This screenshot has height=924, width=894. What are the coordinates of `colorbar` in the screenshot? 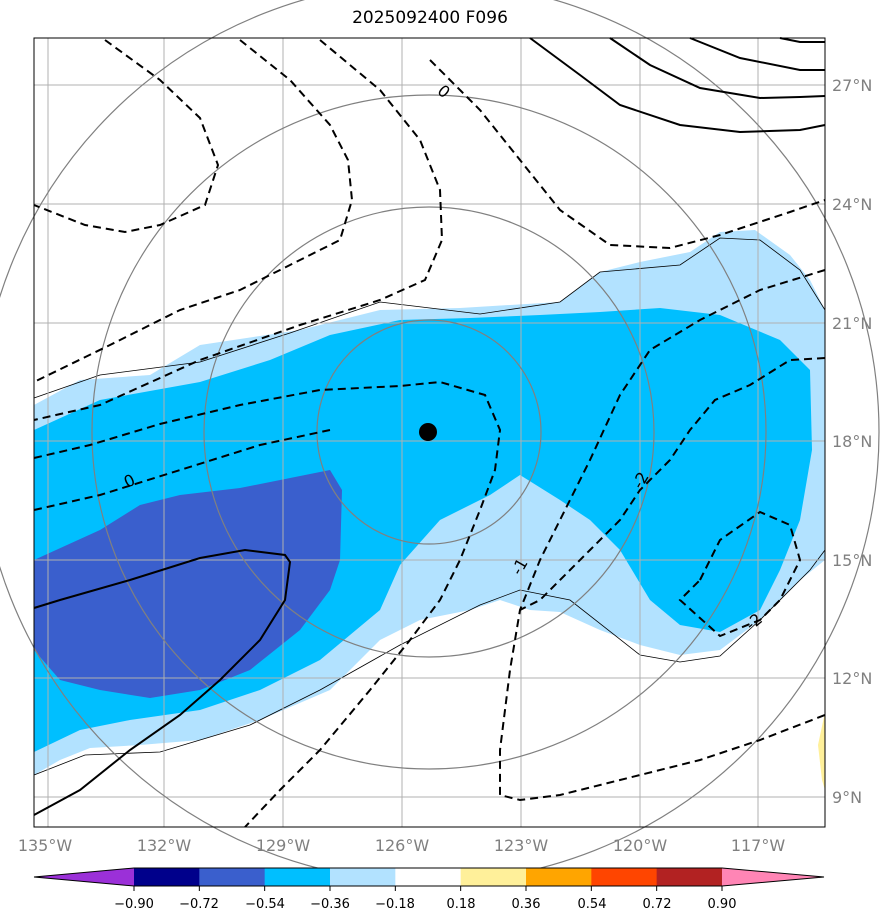 It's located at (429, 879).